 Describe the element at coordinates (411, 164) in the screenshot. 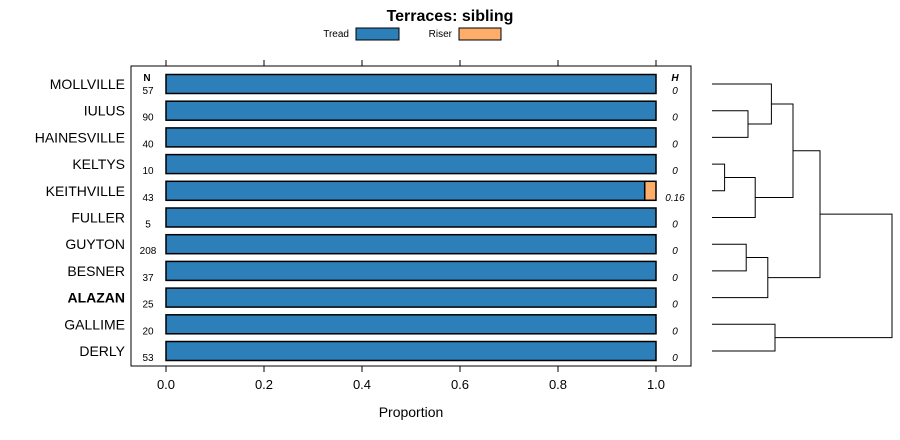

I see `bar-tread-keltys` at that location.